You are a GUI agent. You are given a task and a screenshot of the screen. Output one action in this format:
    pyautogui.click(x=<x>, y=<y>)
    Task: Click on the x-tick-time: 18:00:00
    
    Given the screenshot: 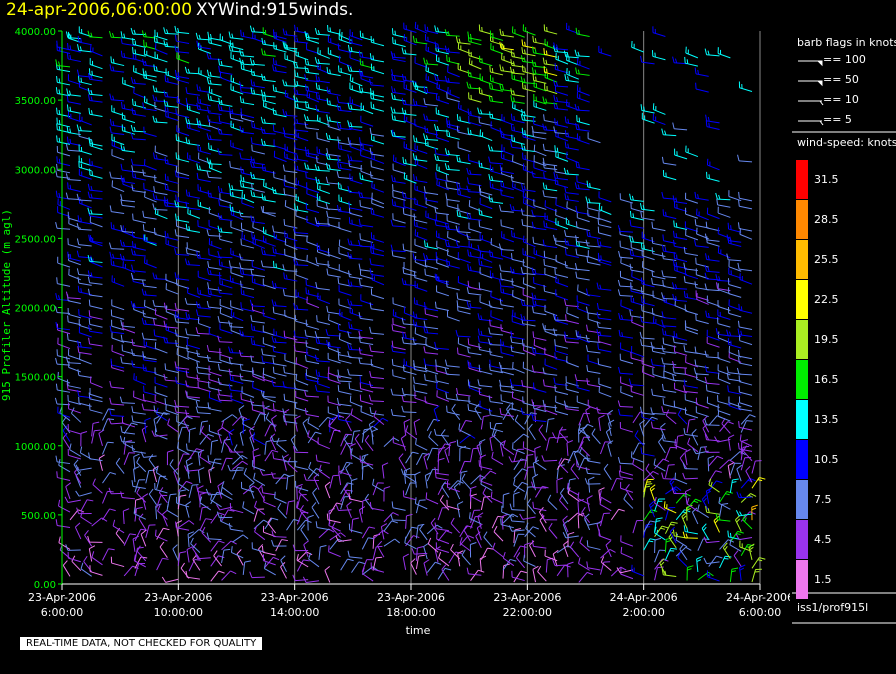 What is the action you would take?
    pyautogui.click(x=410, y=612)
    